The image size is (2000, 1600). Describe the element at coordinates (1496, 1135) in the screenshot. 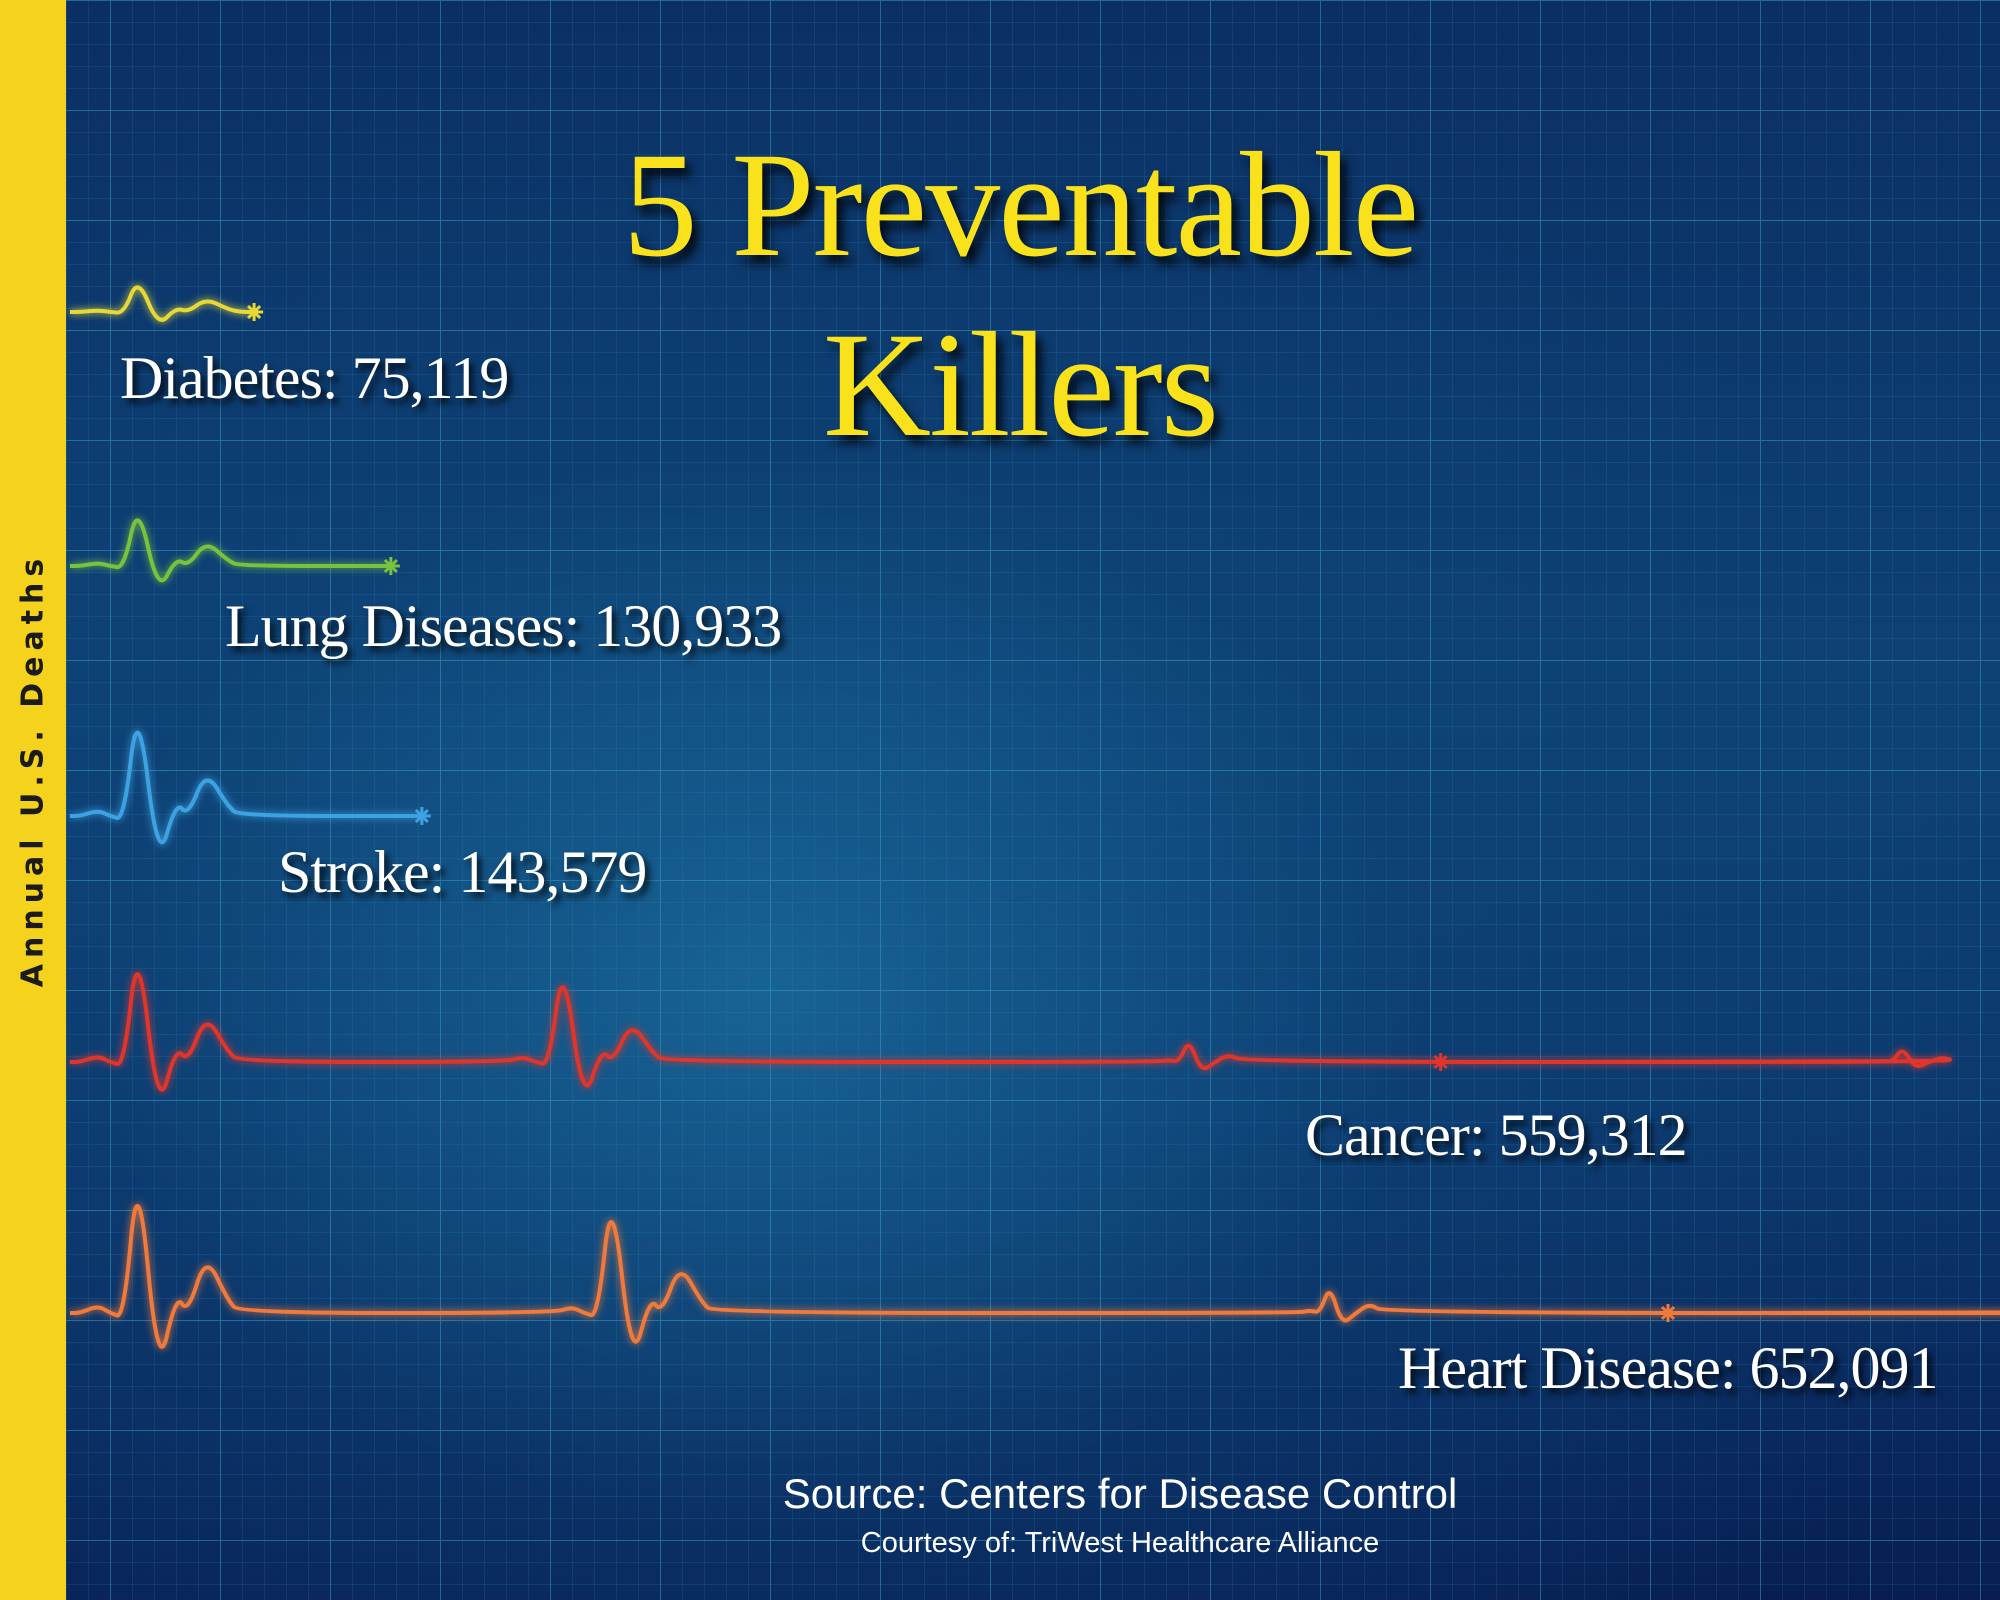

I see `data-label-cancer: Cancer: 559,312` at that location.